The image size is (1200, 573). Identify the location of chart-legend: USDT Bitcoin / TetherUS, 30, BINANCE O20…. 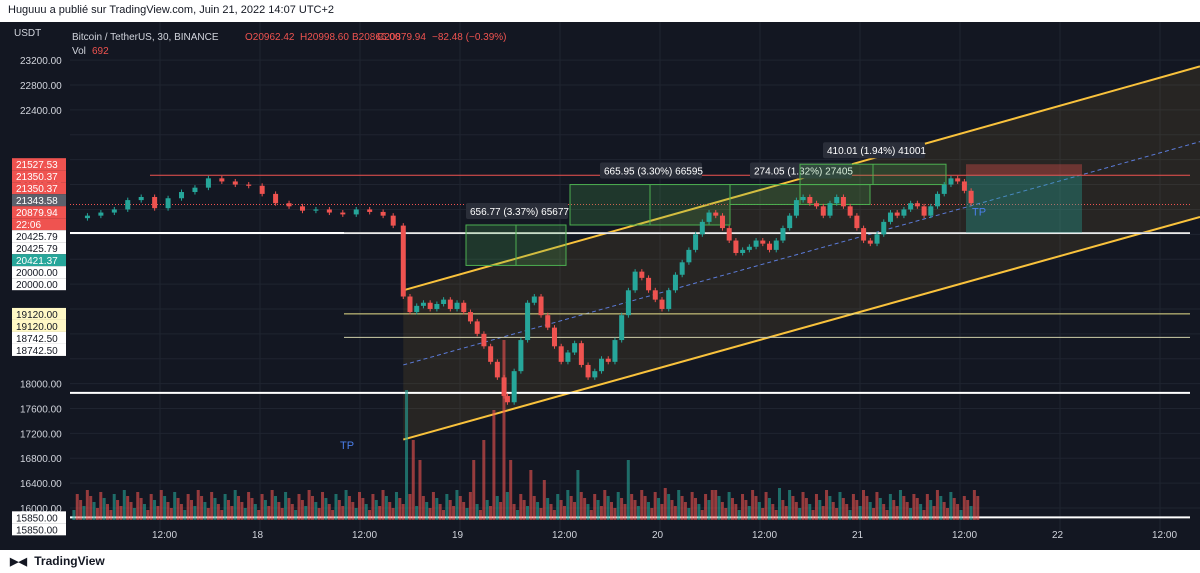
(260, 42).